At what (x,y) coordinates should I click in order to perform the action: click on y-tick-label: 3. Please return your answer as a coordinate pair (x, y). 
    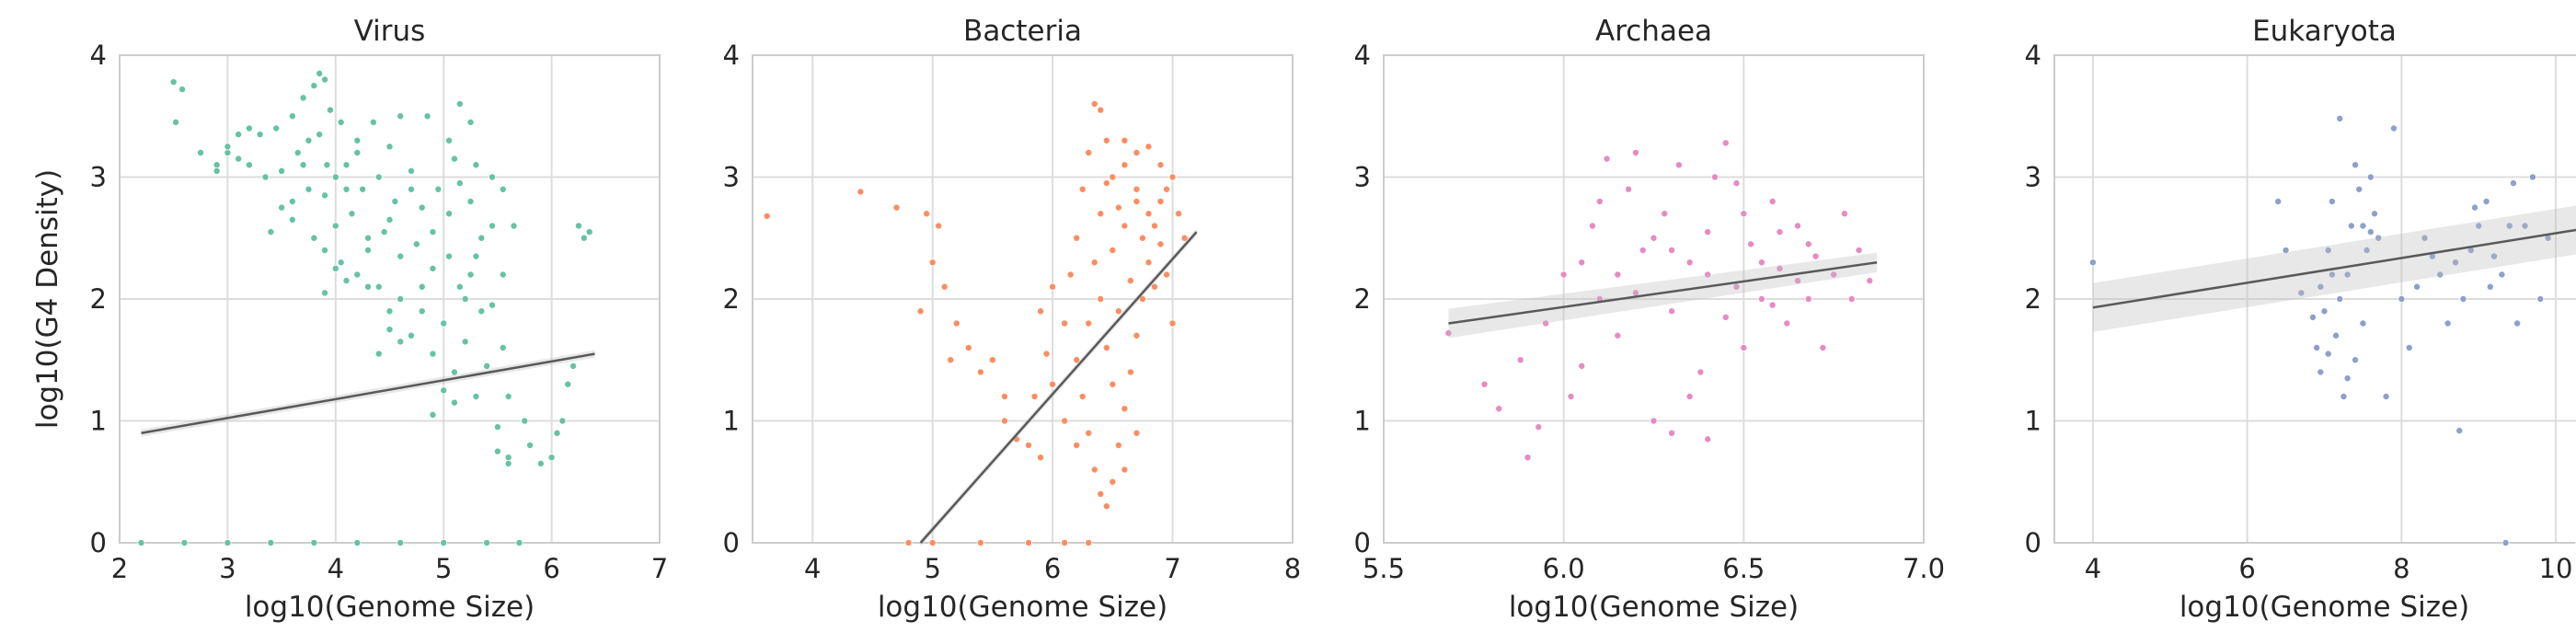
    Looking at the image, I should click on (2033, 177).